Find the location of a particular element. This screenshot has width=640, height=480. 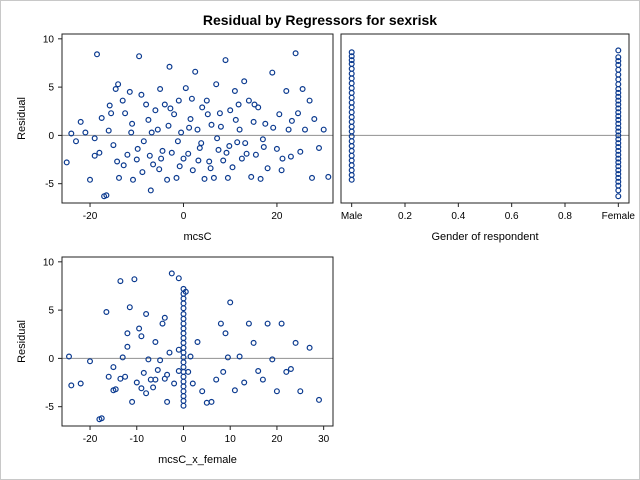

x-tick-label: 0 is located at coordinates (184, 216).